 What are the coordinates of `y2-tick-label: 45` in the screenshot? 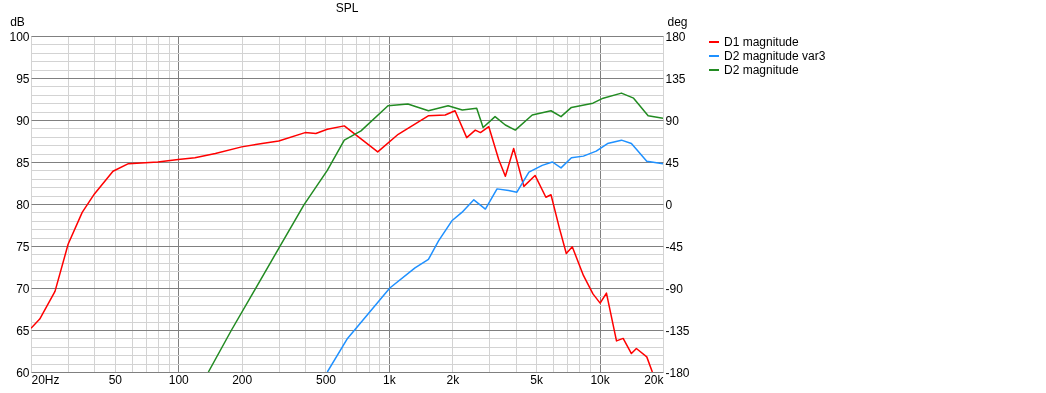 It's located at (672, 162).